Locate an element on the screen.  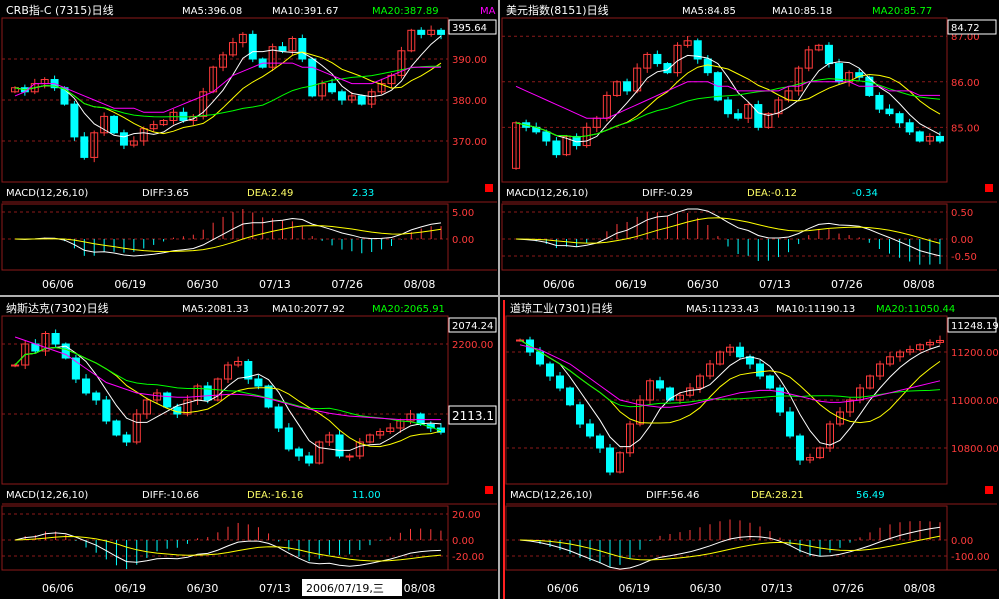
date-tick-label: 06/30 is located at coordinates (203, 284).